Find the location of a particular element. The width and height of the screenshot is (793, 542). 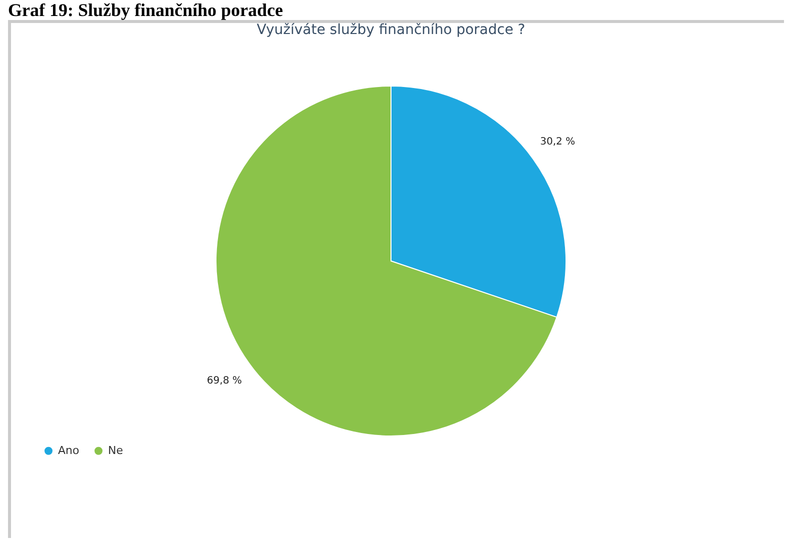

data-label: 69,8 % is located at coordinates (224, 380).